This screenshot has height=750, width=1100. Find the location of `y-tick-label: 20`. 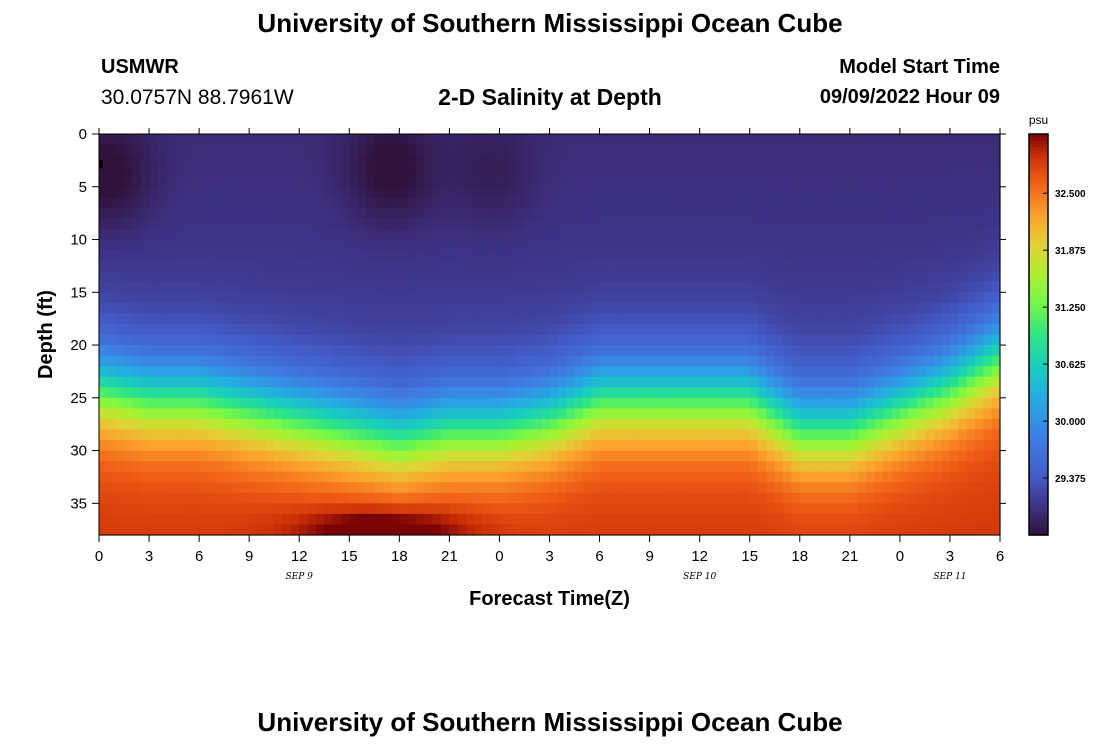

y-tick-label: 20 is located at coordinates (78, 345).